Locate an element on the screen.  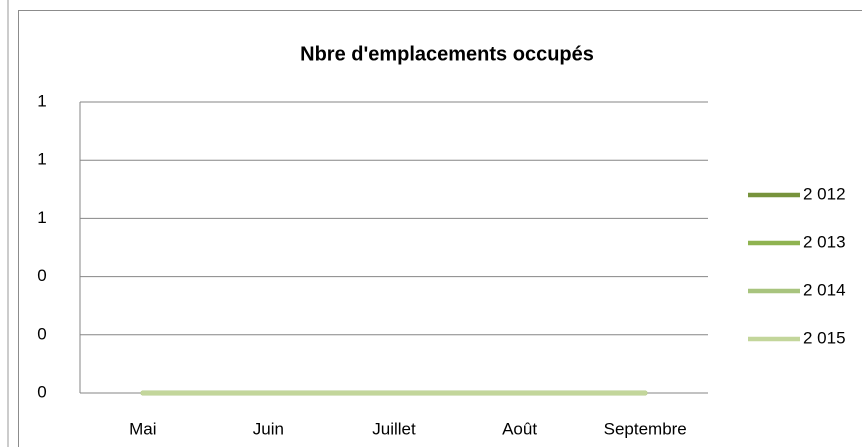
x-tick-label: Septembre is located at coordinates (645, 428).